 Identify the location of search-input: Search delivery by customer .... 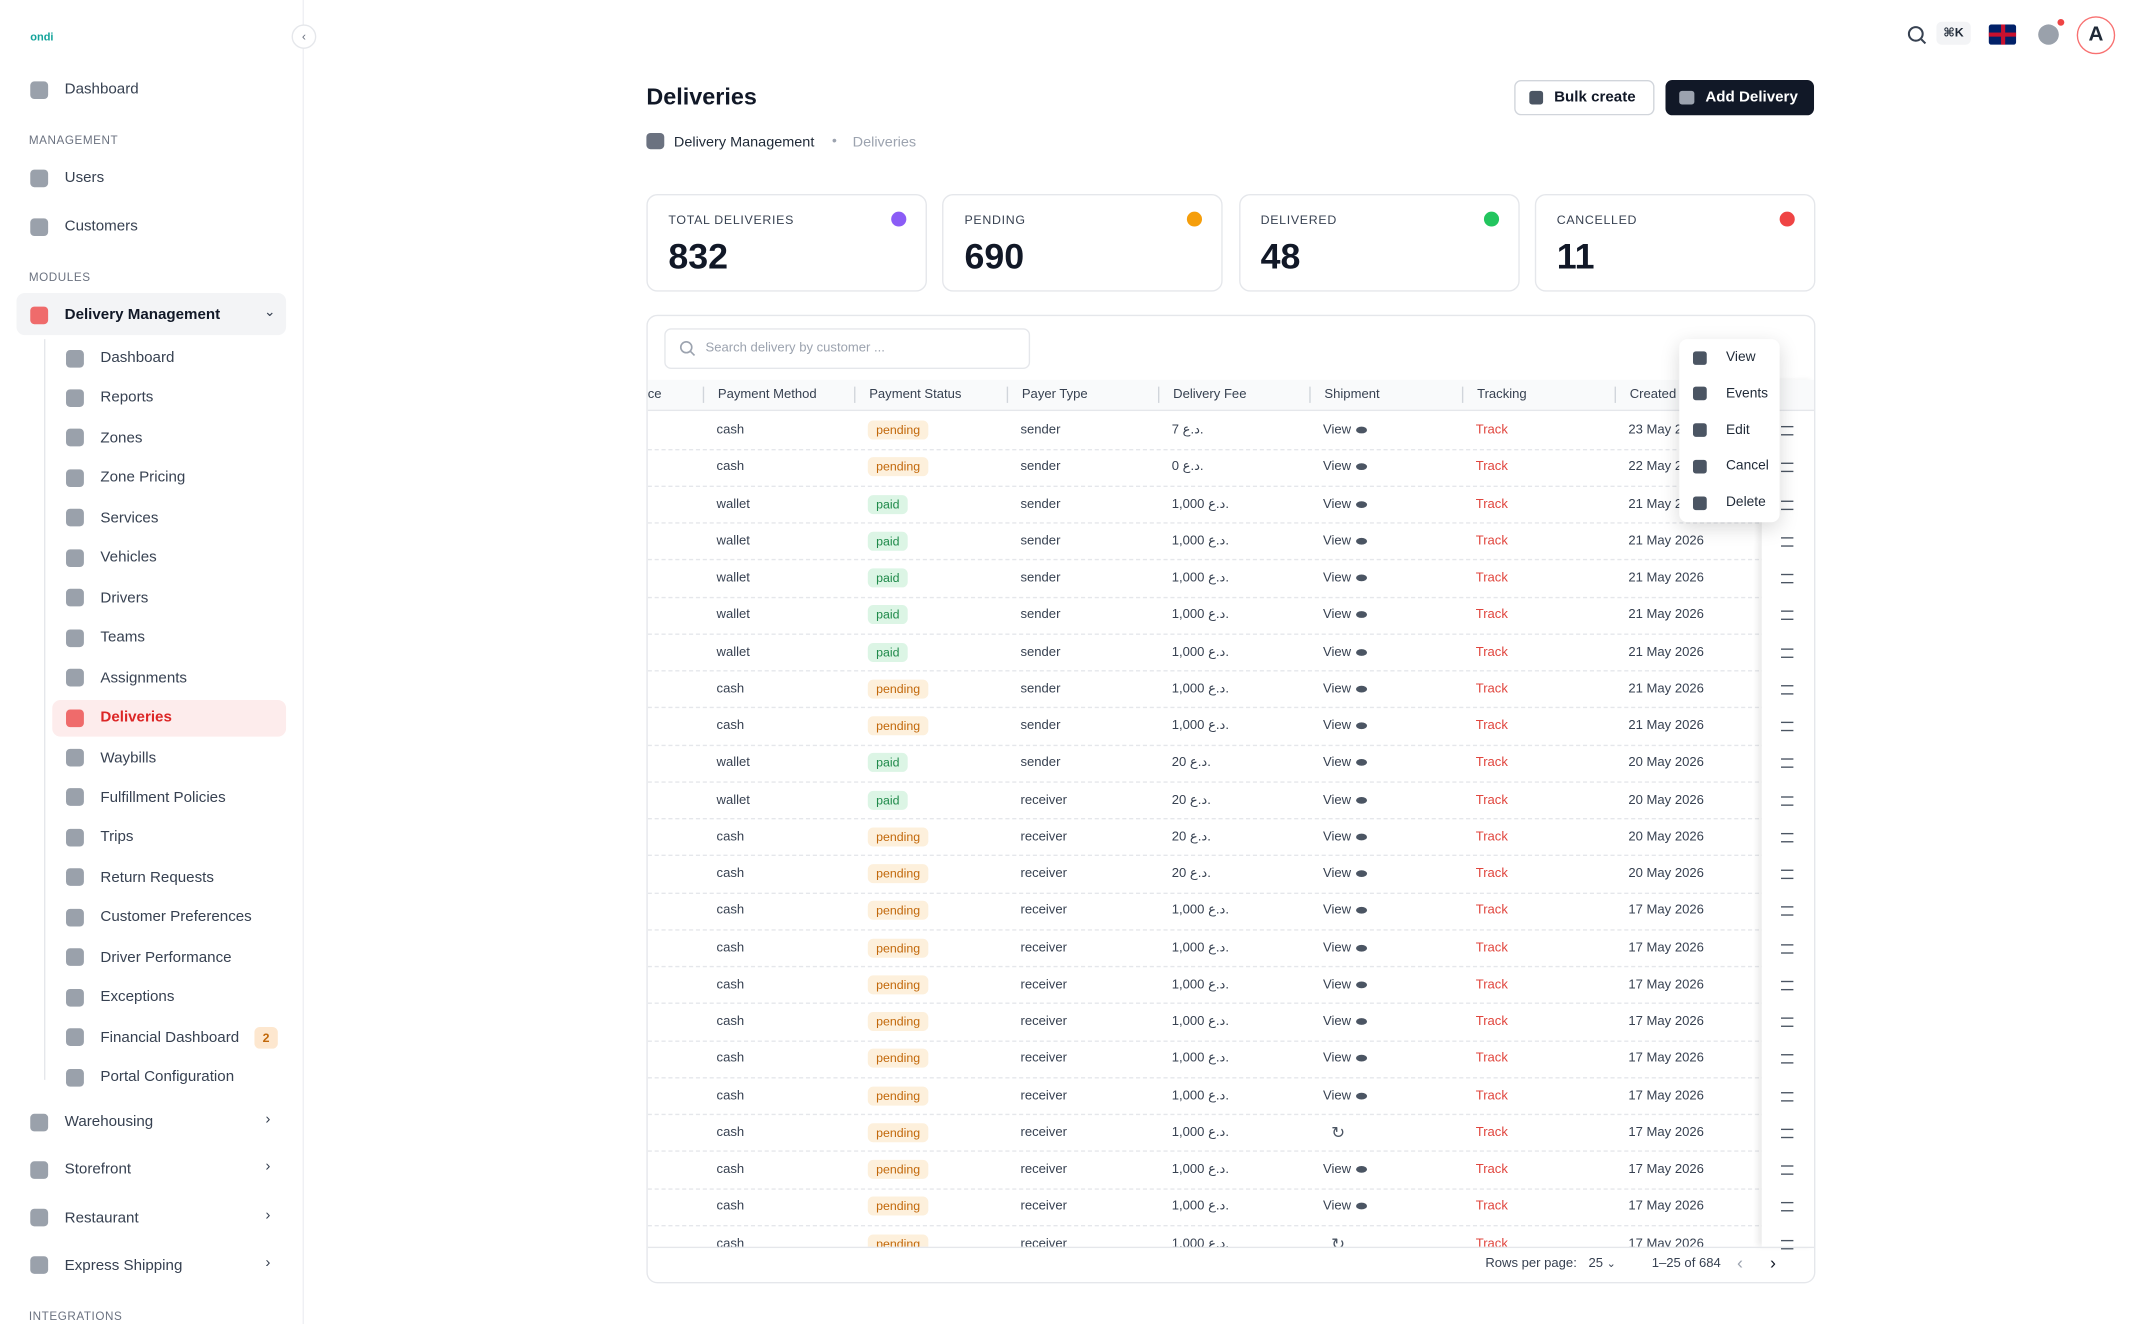
(847, 348).